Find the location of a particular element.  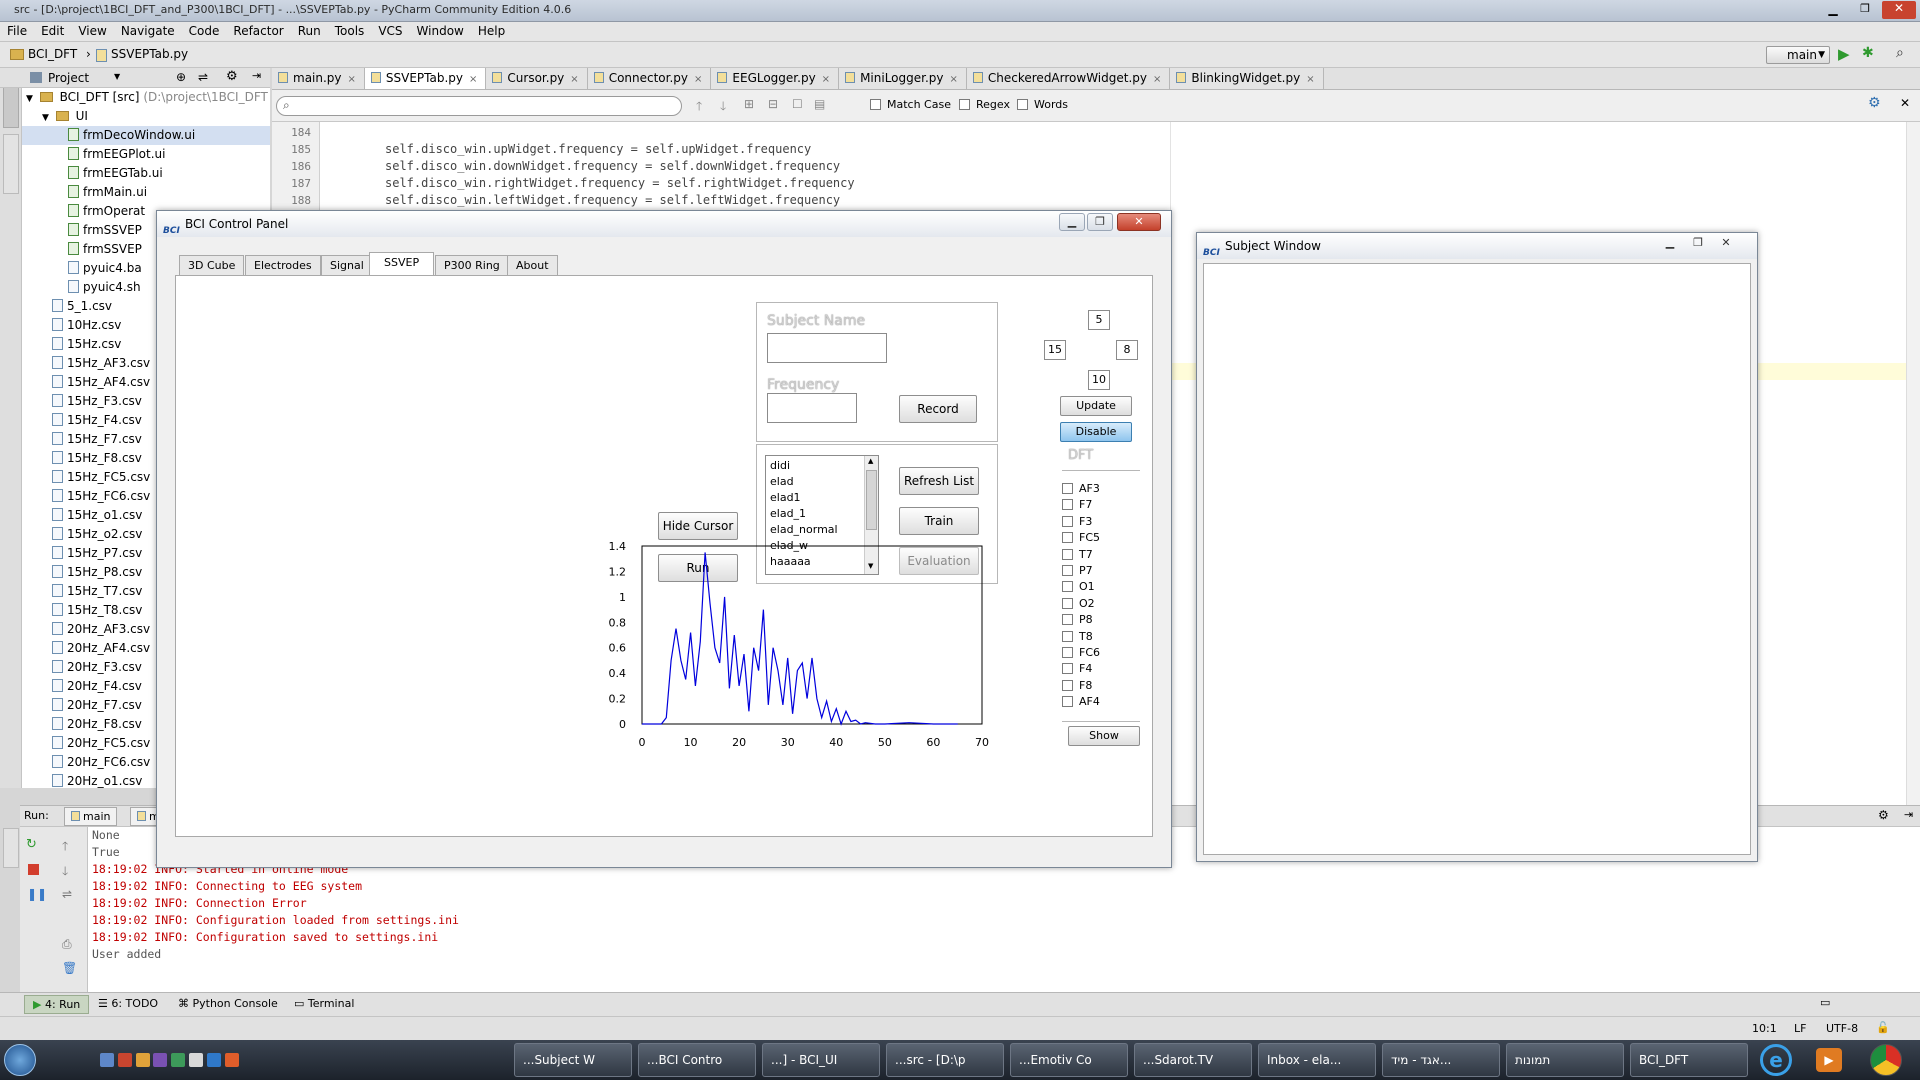

menu-refactor: Refactor is located at coordinates (258, 31).